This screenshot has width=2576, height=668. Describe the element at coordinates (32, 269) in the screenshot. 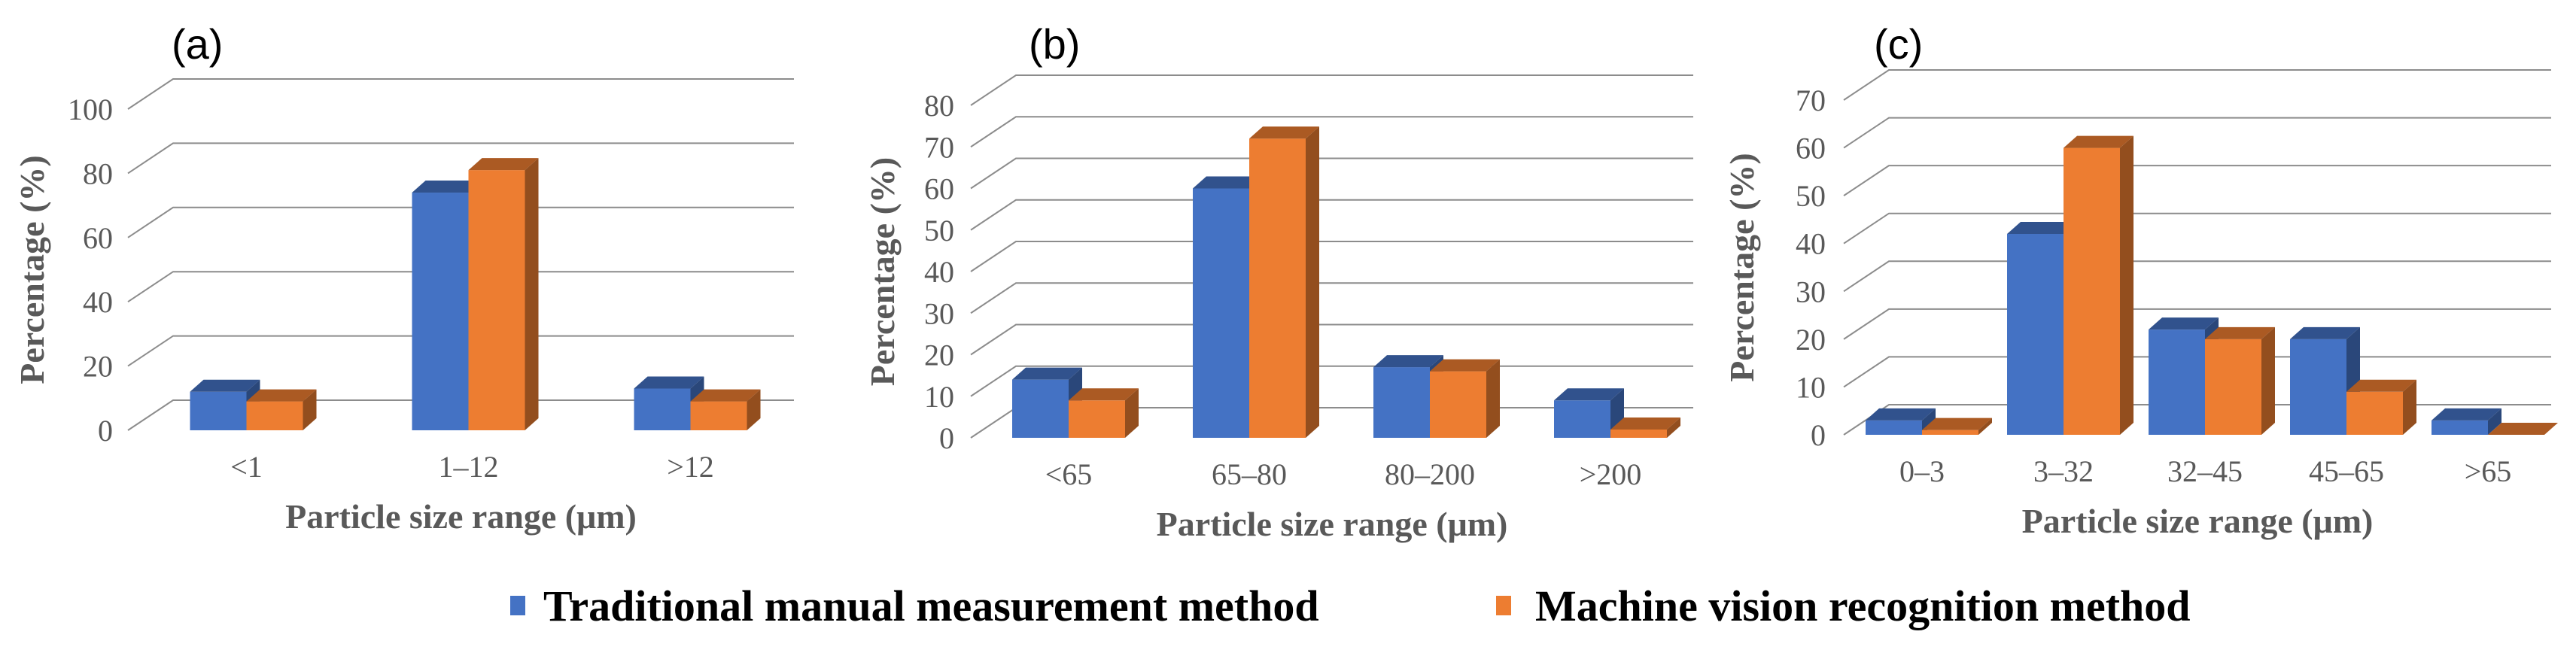

I see `y-axis-title: Percentage (%)` at that location.